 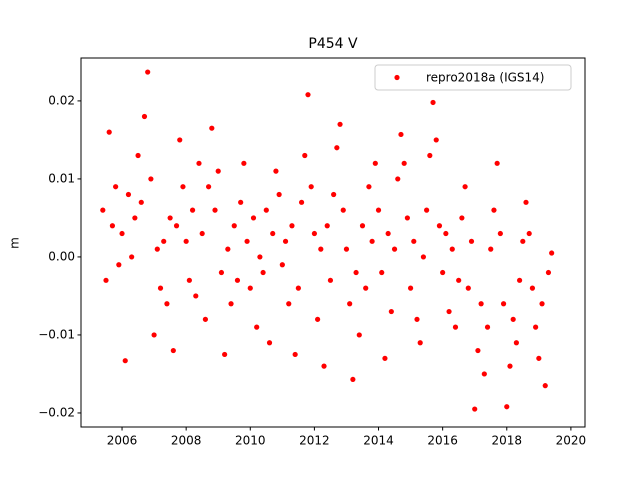 What do you see at coordinates (442, 441) in the screenshot?
I see `x-tick-label: 2016` at bounding box center [442, 441].